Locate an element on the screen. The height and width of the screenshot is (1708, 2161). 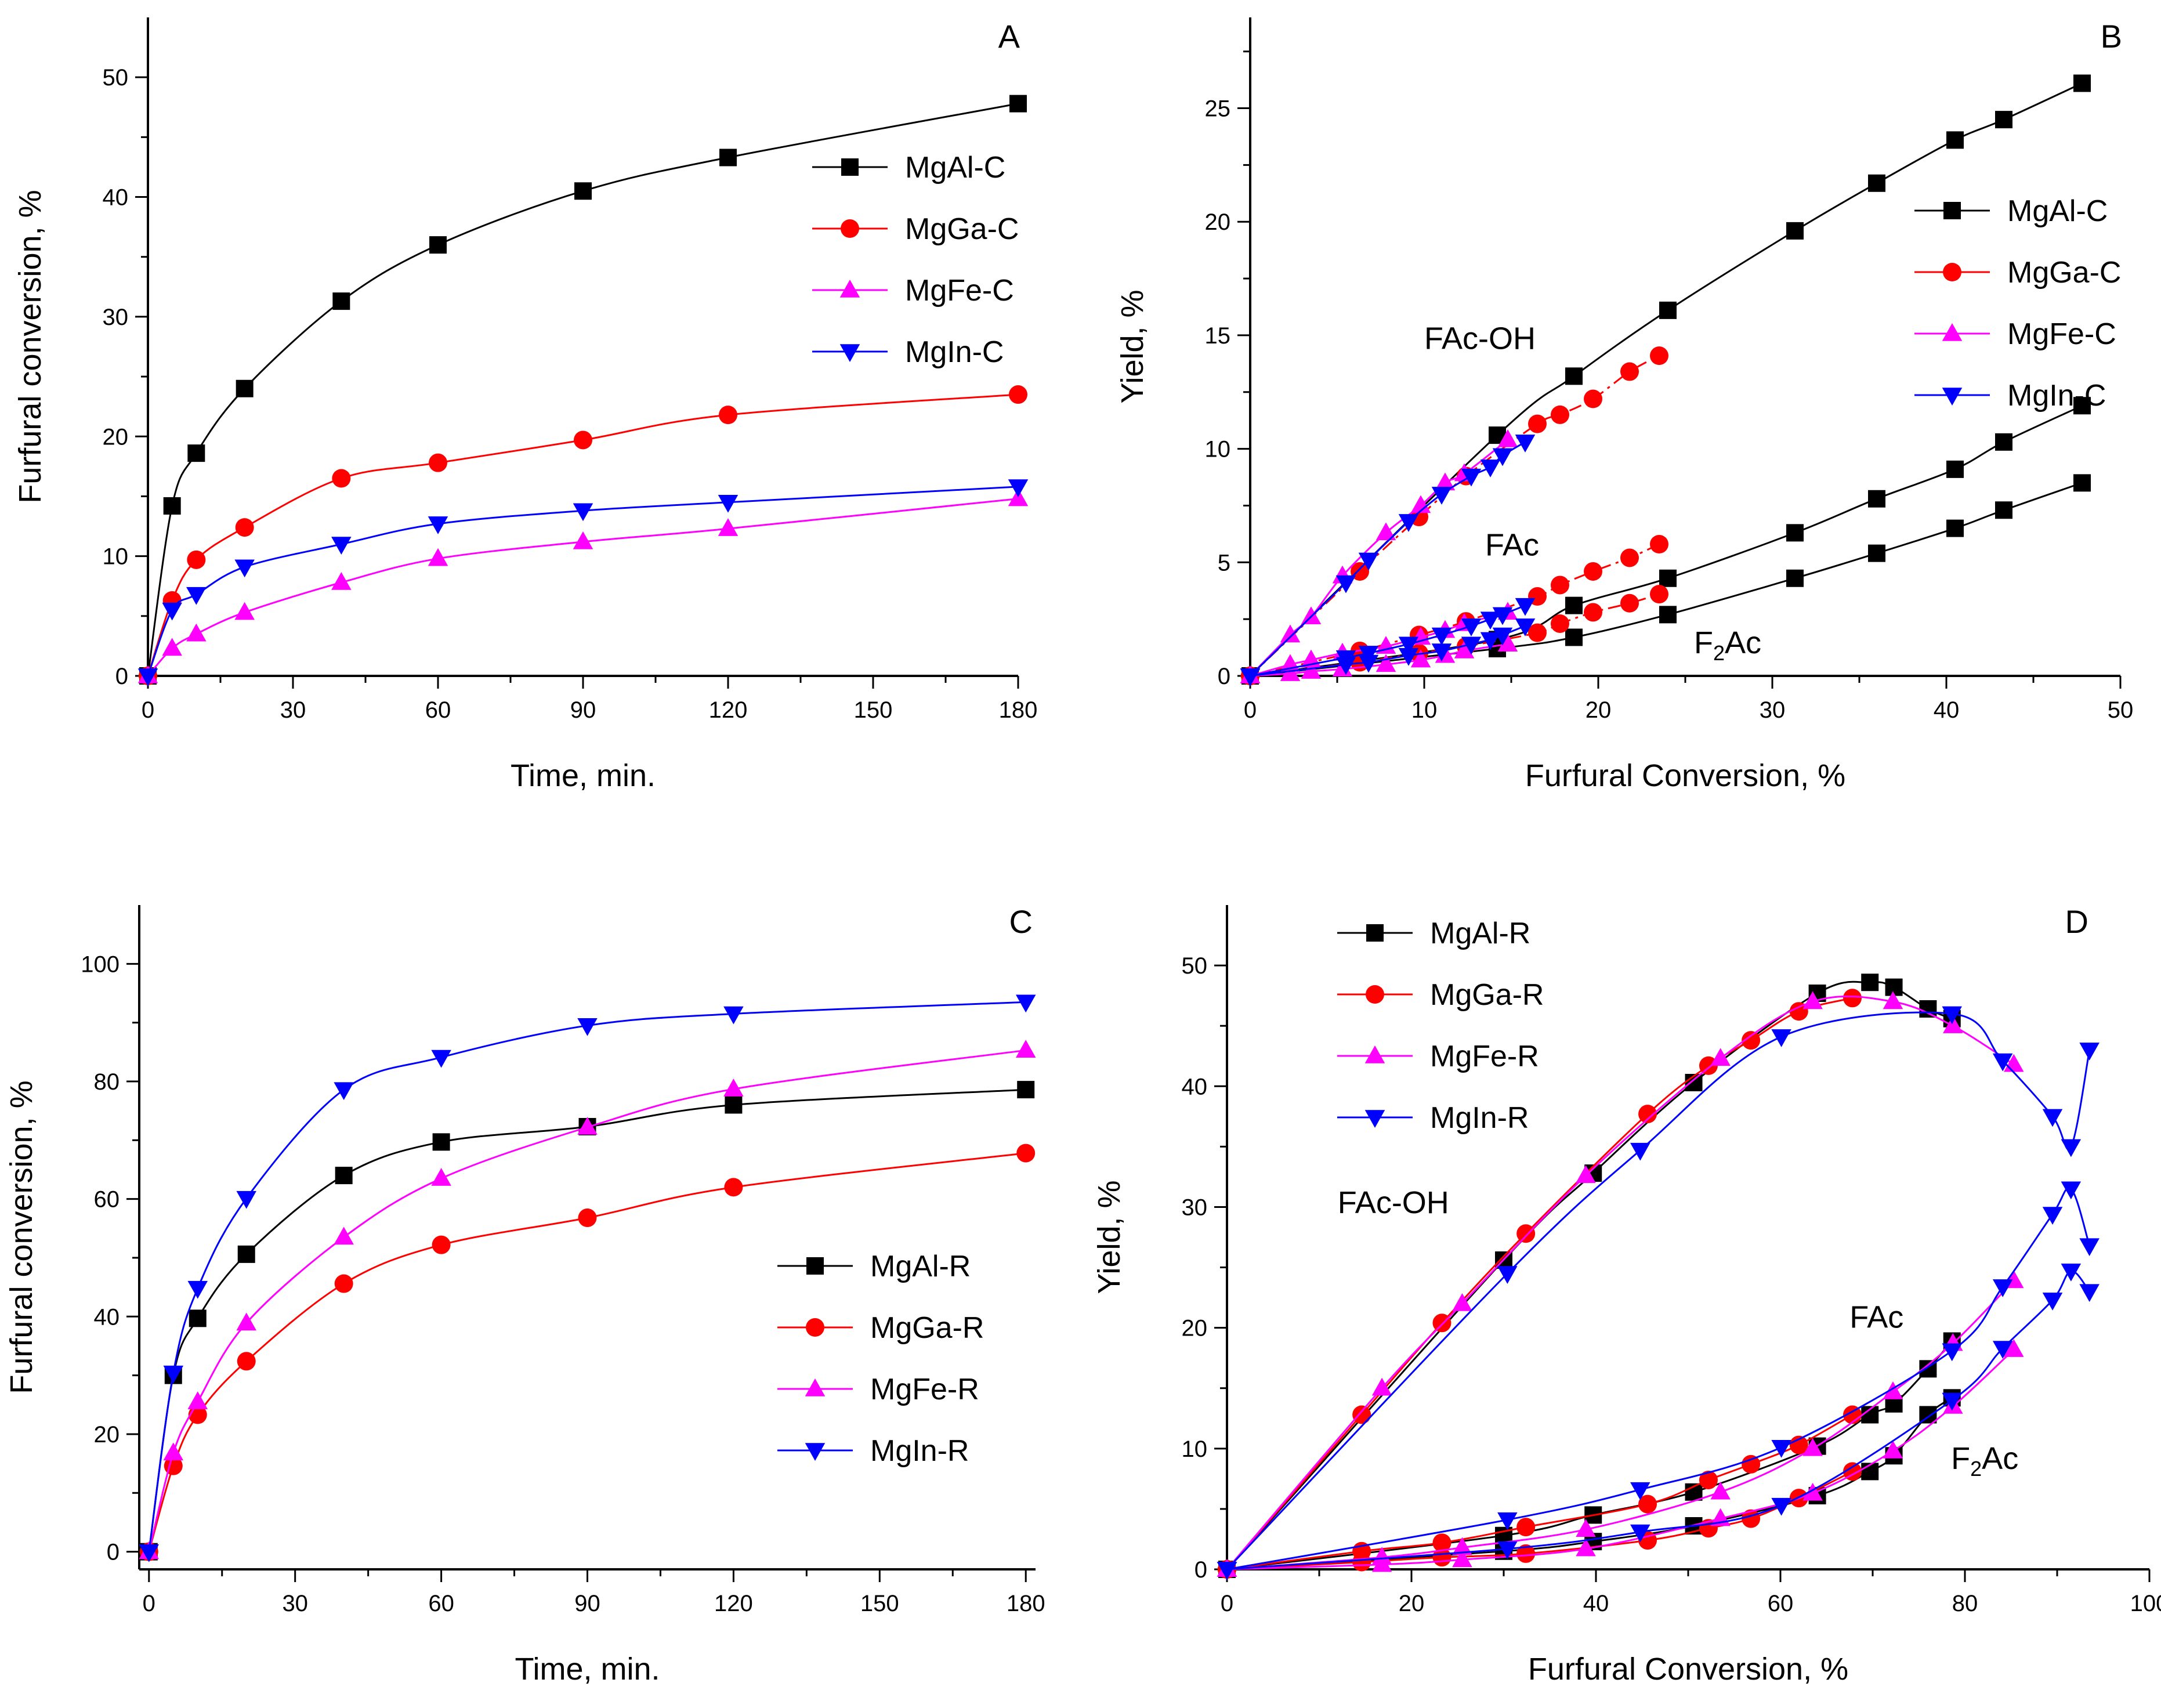
x-axis-title: Time, min. is located at coordinates (587, 1669).